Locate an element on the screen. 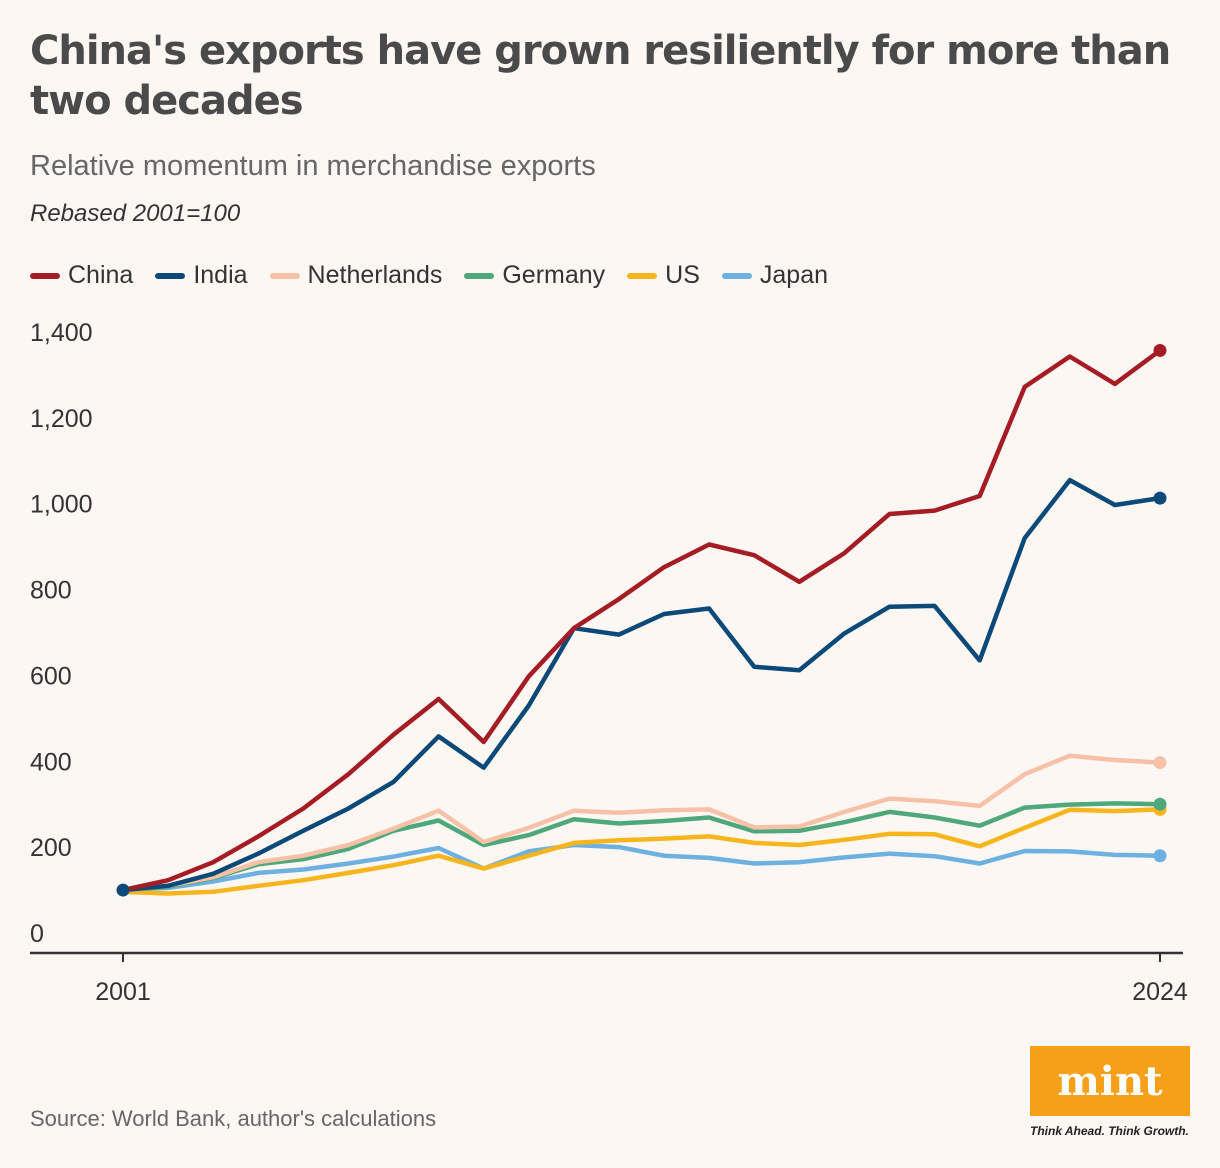  legend-item-netherlands: Netherlands is located at coordinates (356, 275).